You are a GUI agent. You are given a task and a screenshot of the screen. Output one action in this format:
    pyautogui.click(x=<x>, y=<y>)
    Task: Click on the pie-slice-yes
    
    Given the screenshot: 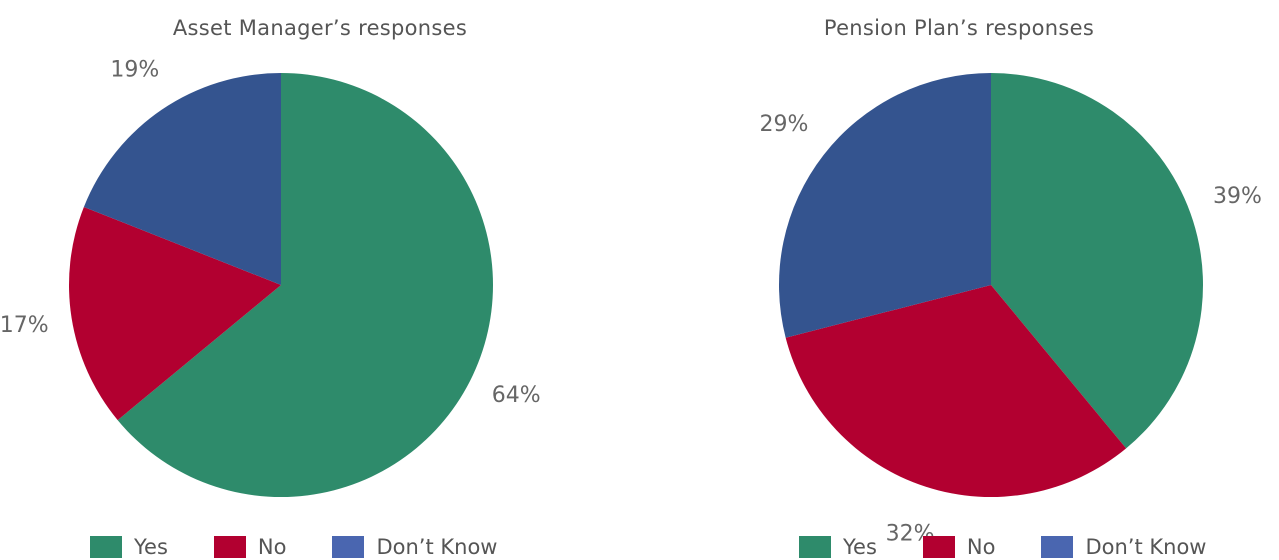 What is the action you would take?
    pyautogui.click(x=1097, y=261)
    